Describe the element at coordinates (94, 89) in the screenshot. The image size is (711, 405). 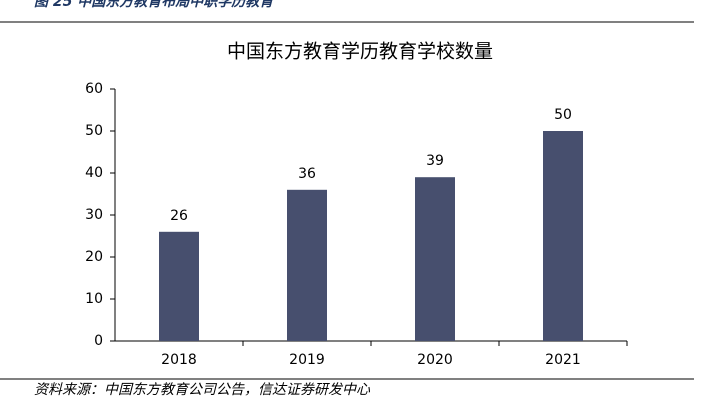
I see `y-tick-label: 60` at that location.